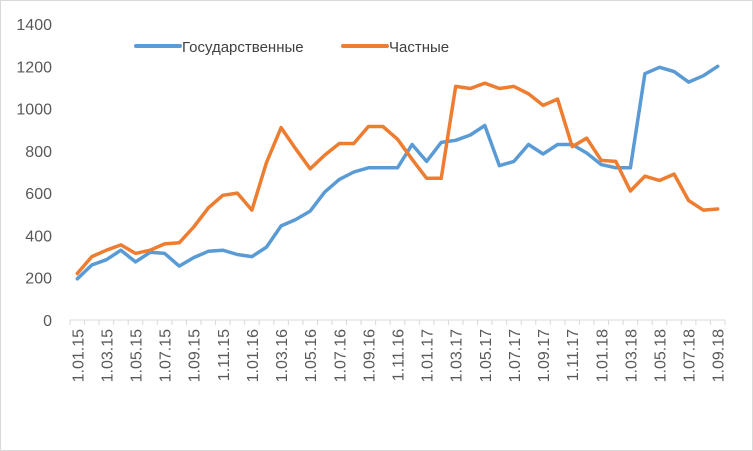  I want to click on x-tick-label: 1.05.18, so click(661, 355).